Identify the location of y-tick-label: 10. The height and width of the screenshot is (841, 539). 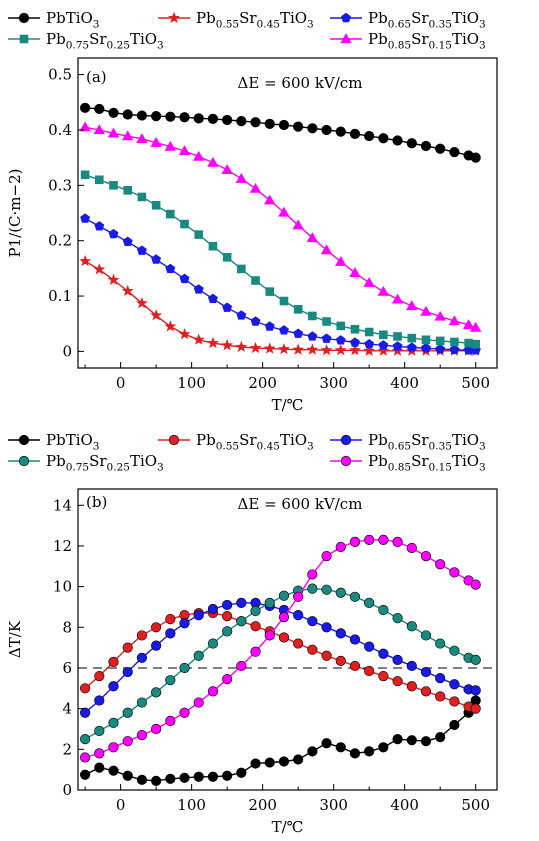
(62, 587).